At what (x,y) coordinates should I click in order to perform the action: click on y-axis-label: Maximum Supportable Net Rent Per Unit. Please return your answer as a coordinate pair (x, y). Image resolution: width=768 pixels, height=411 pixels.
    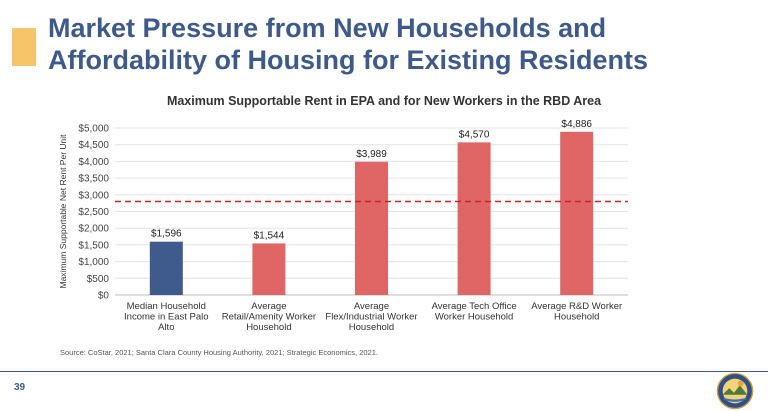
    Looking at the image, I should click on (63, 211).